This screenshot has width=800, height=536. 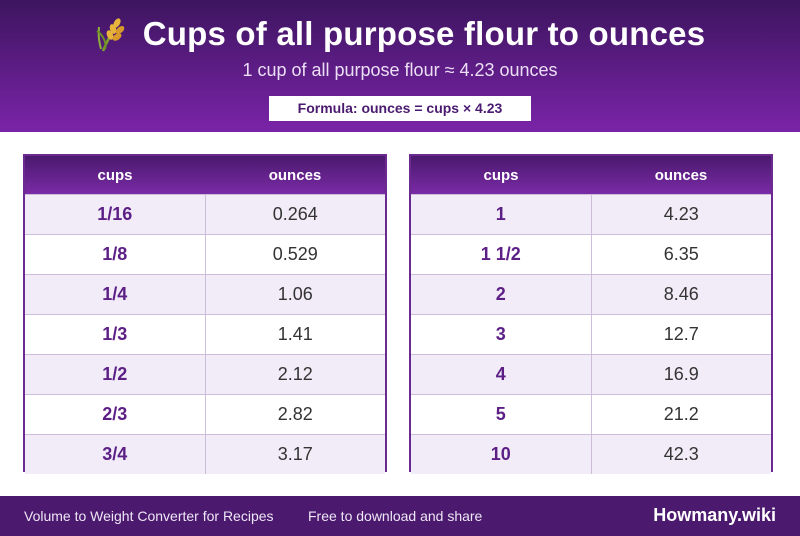 I want to click on table-row: 1 4.23, so click(x=591, y=214).